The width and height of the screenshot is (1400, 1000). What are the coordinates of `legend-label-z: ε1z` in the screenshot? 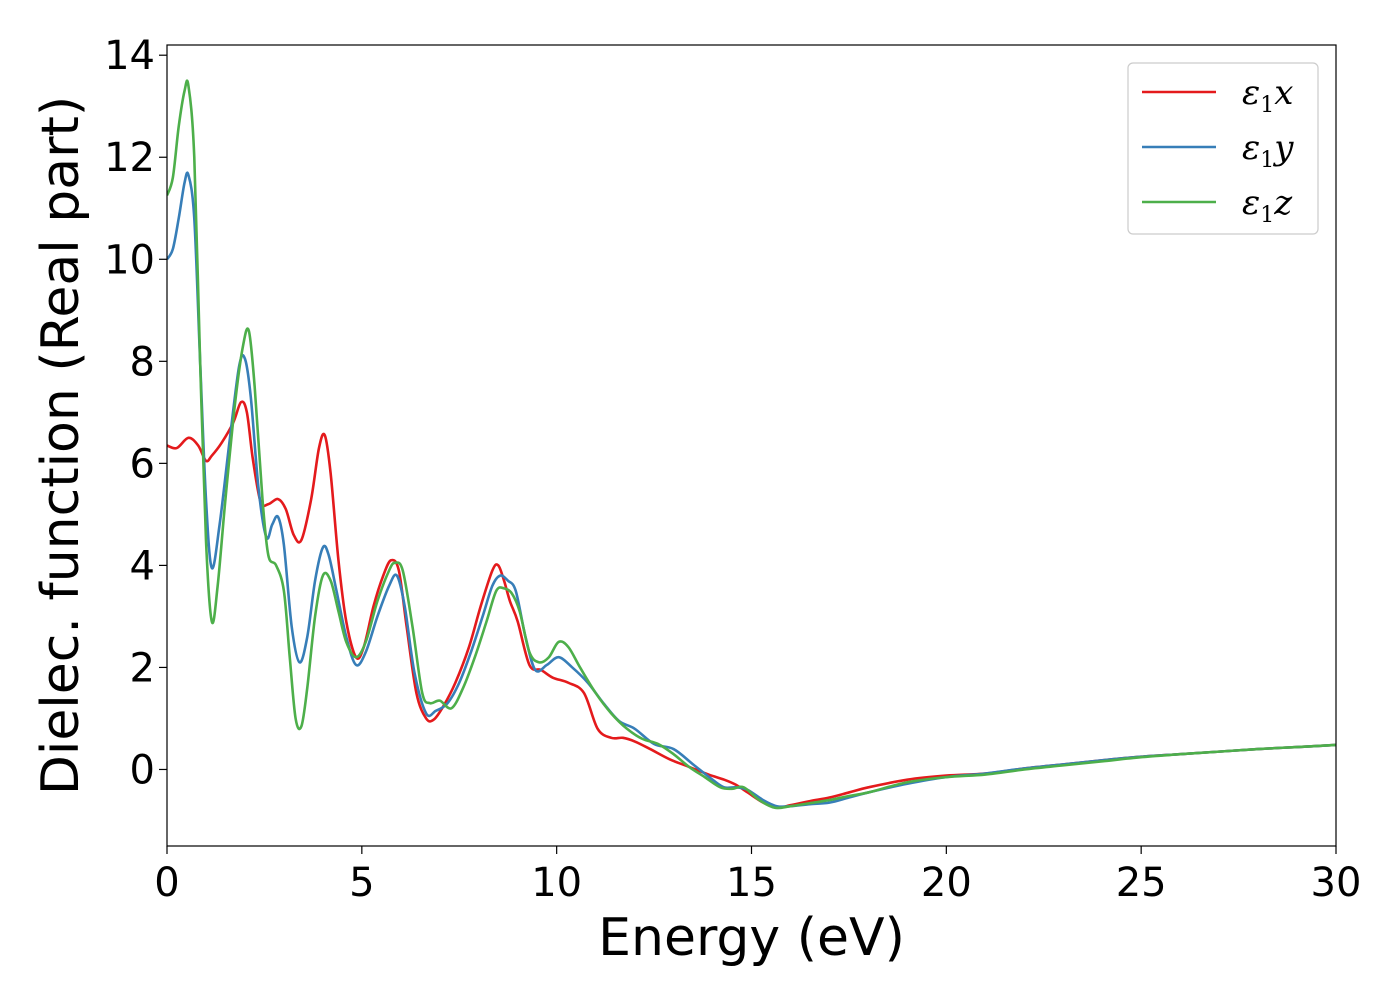 It's located at (1267, 205).